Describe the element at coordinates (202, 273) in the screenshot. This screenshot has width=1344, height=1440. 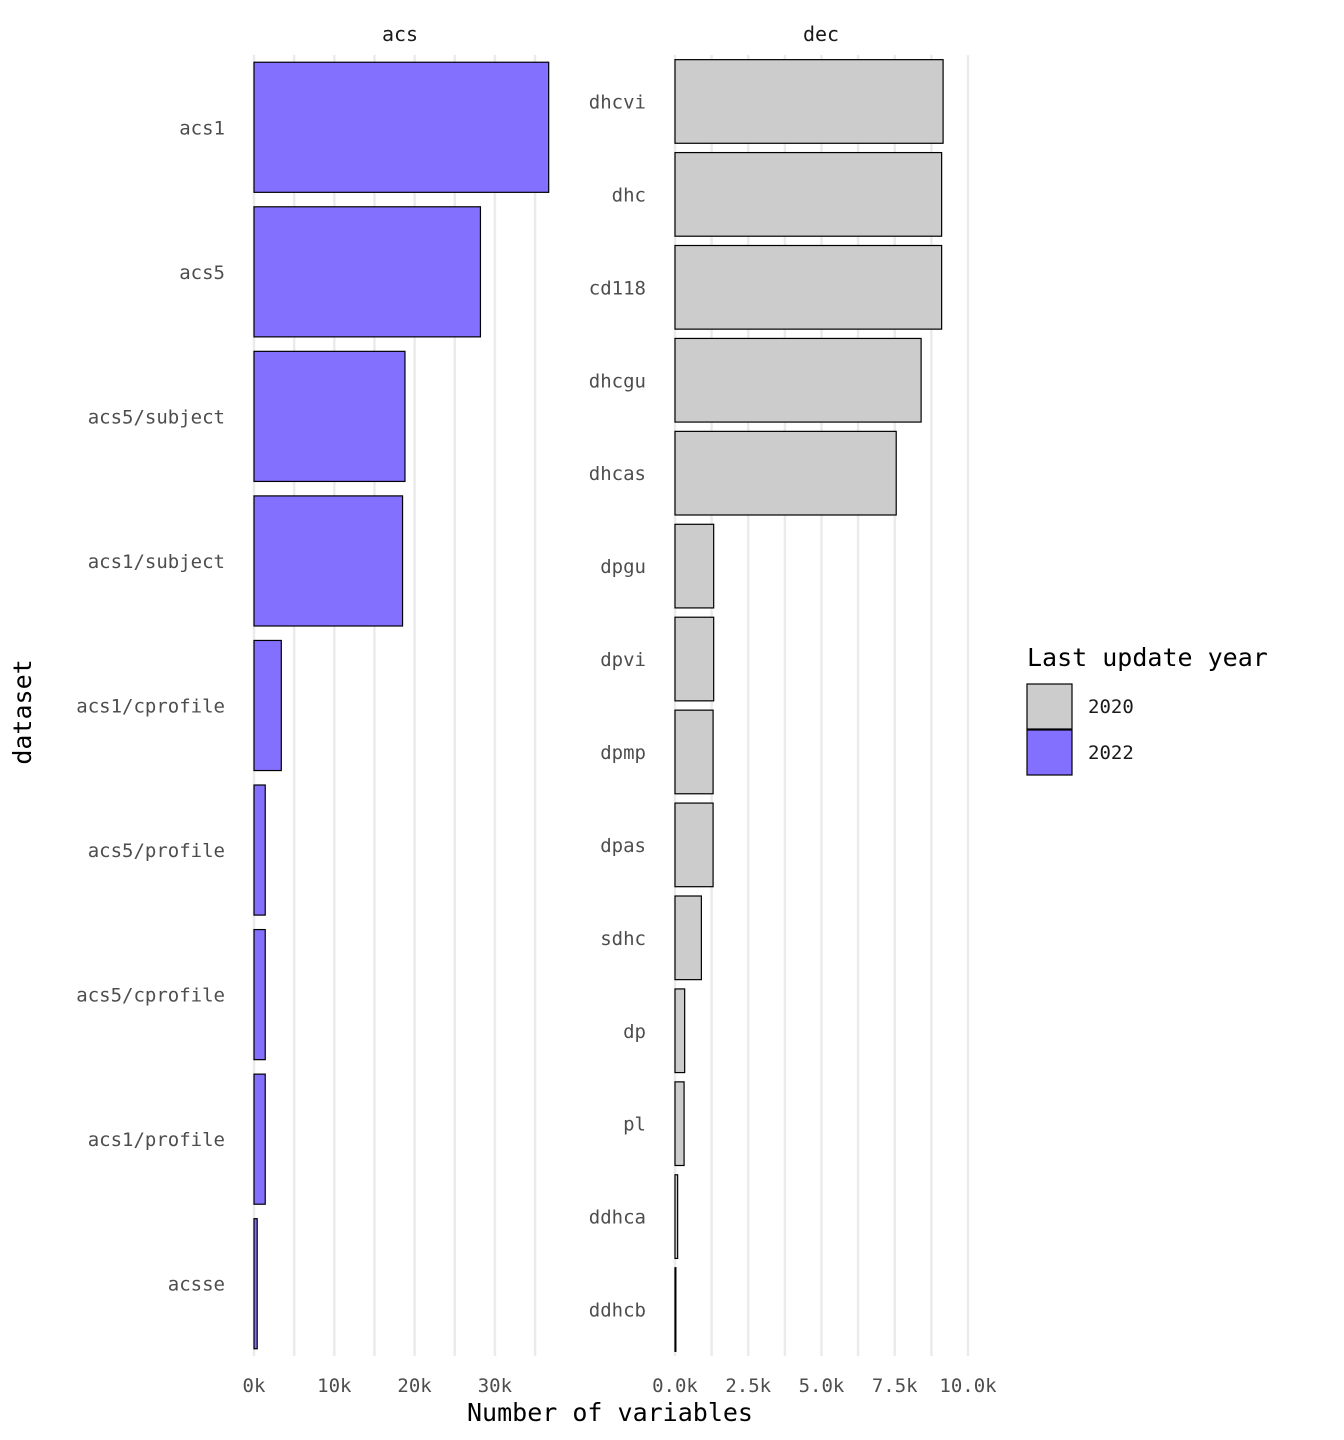
I see `y-tick-label: acs5` at that location.